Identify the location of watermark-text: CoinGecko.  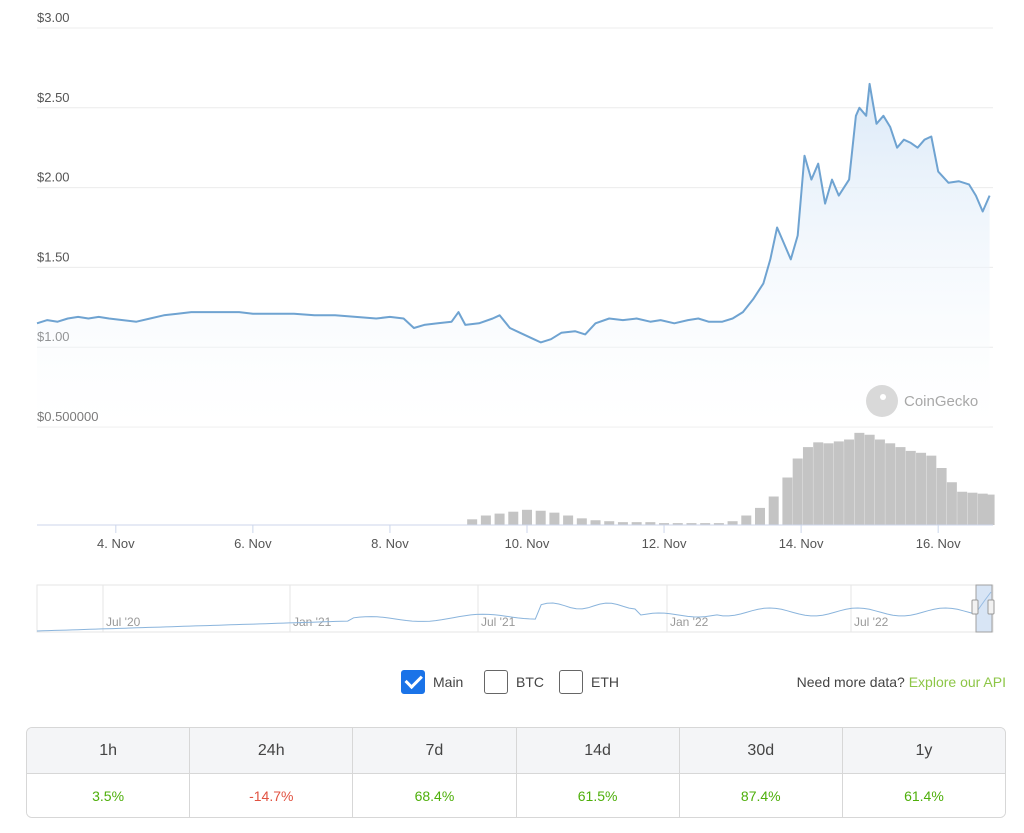
(941, 401).